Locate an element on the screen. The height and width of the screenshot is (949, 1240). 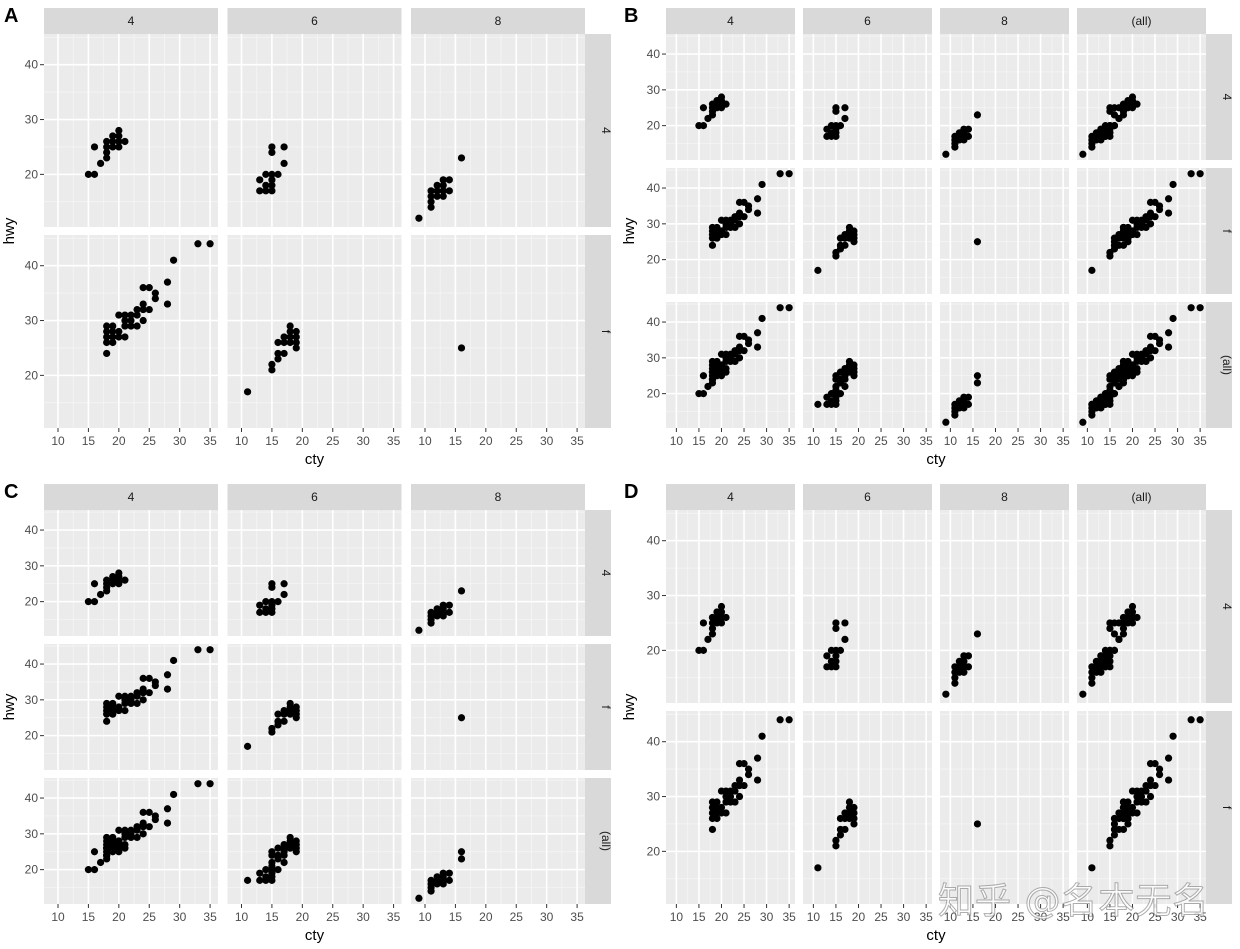
panel-label-a: A is located at coordinates (11, 16).